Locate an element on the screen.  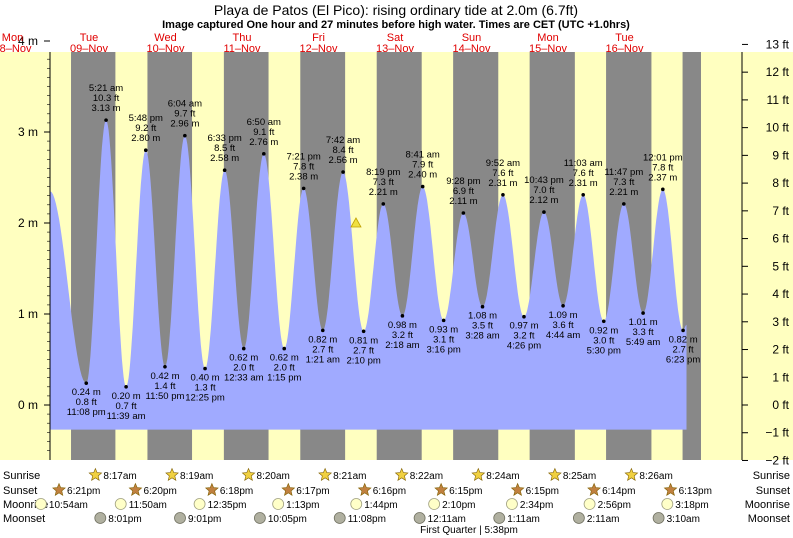
moonset-time: 11:08pm is located at coordinates (367, 519).